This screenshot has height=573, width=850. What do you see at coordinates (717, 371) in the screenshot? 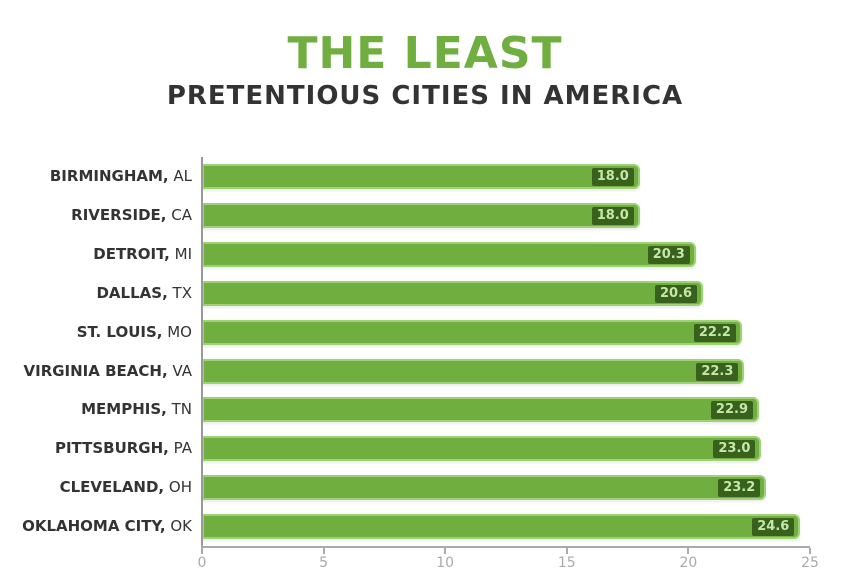
I see `bar-value-label: 22.3` at bounding box center [717, 371].